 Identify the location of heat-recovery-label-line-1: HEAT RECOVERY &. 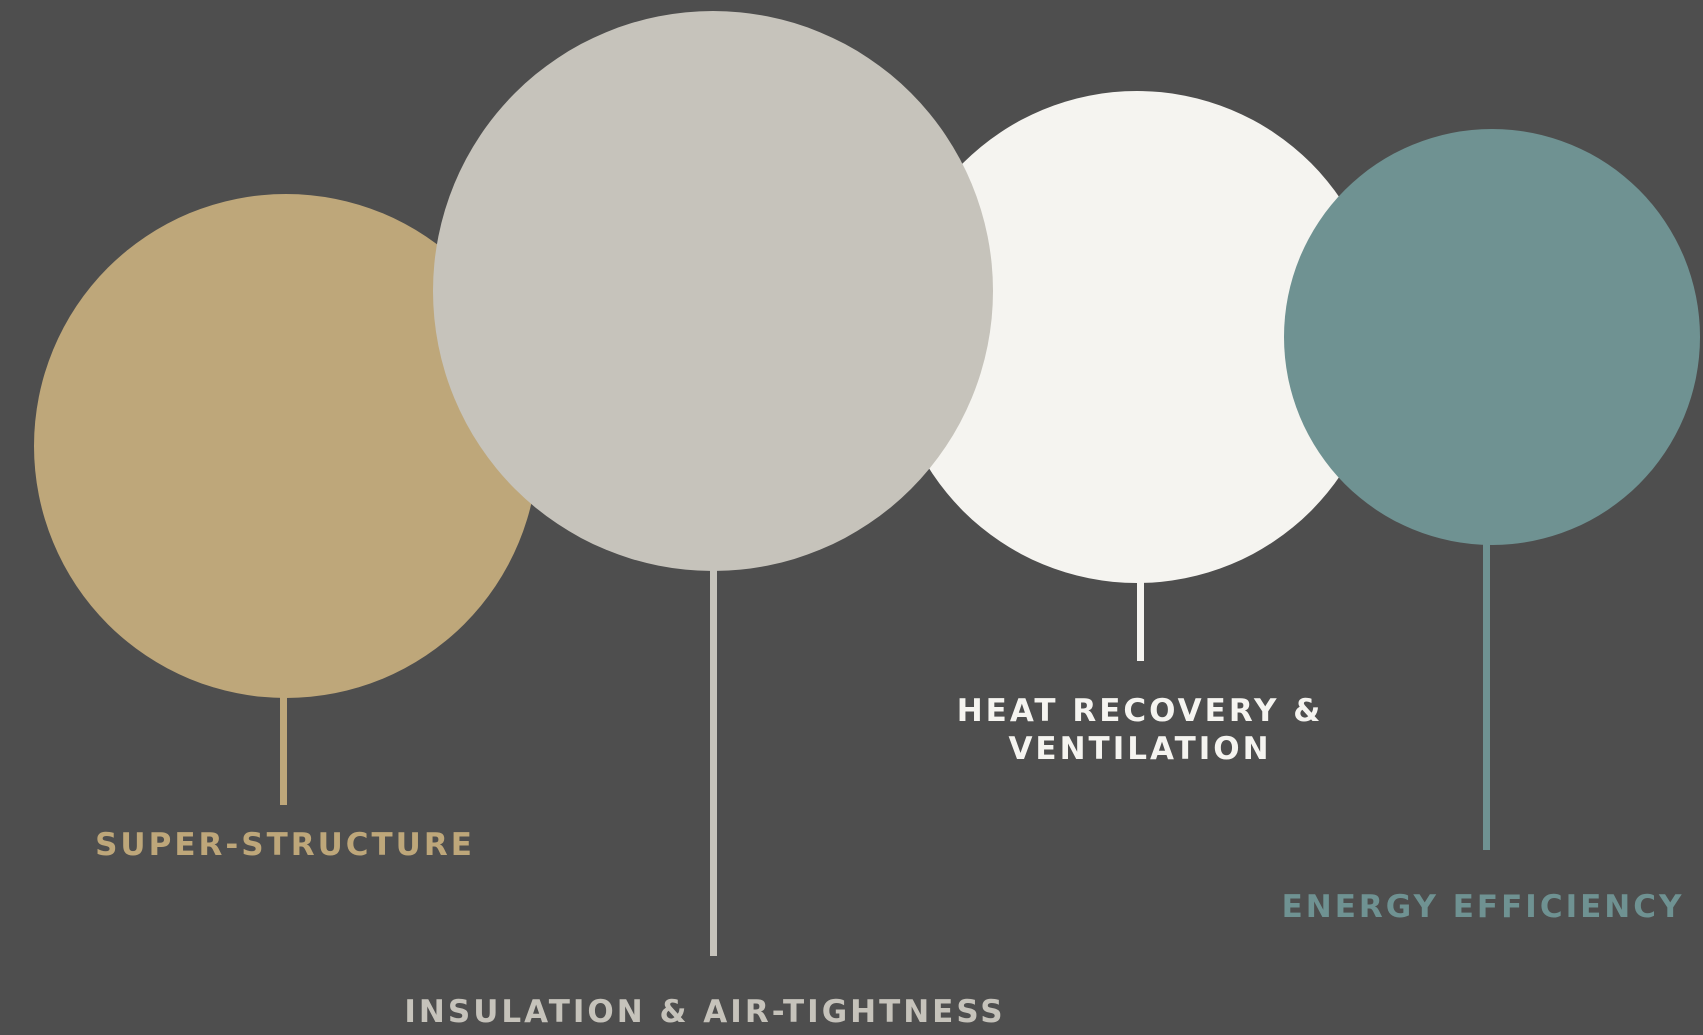
(1140, 711).